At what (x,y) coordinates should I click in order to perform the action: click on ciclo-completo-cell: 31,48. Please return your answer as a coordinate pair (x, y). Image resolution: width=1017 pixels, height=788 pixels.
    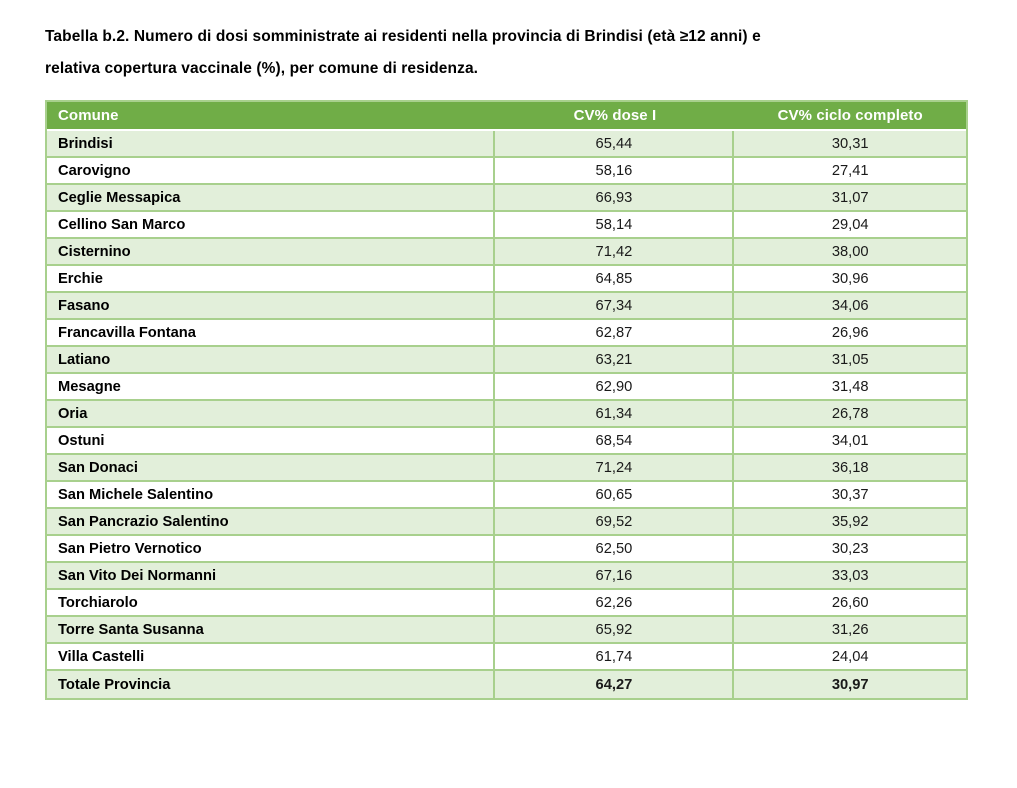
    Looking at the image, I should click on (850, 387).